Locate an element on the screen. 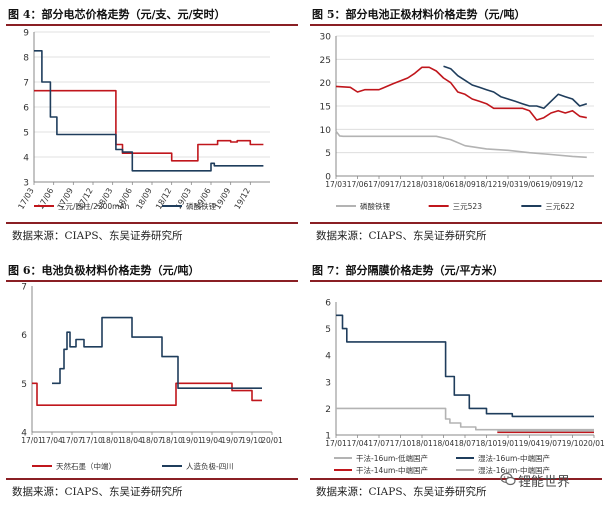  y-tick-label: 2 is located at coordinates (328, 410).